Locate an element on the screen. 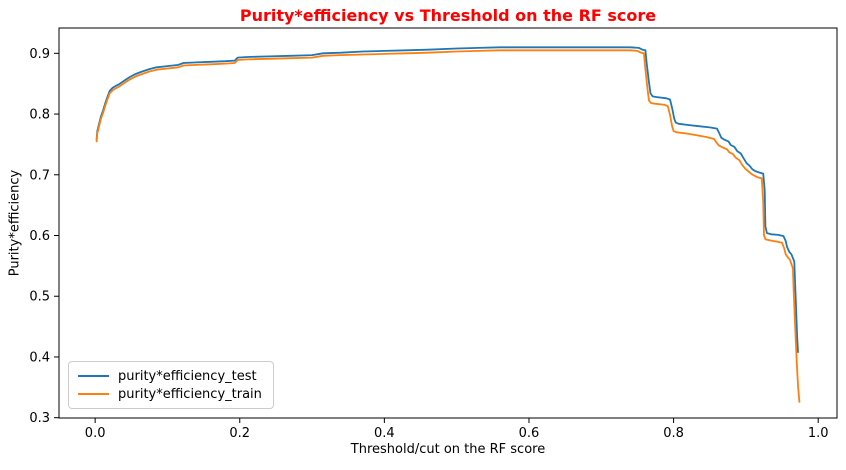  y-tick-label: 0.6 is located at coordinates (39, 236).